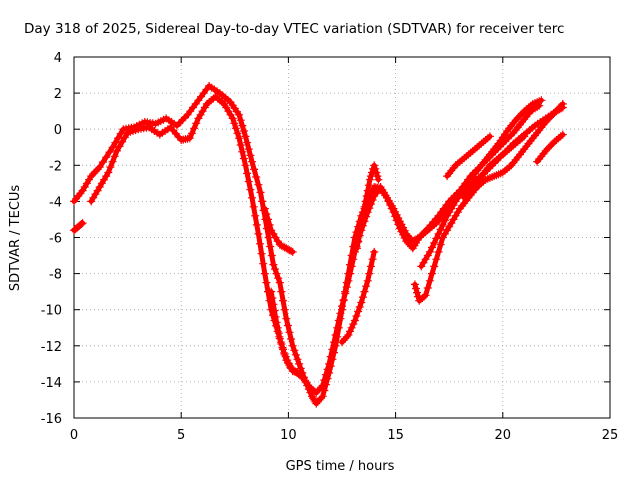  What do you see at coordinates (610, 435) in the screenshot?
I see `x-tick-label: 25` at bounding box center [610, 435].